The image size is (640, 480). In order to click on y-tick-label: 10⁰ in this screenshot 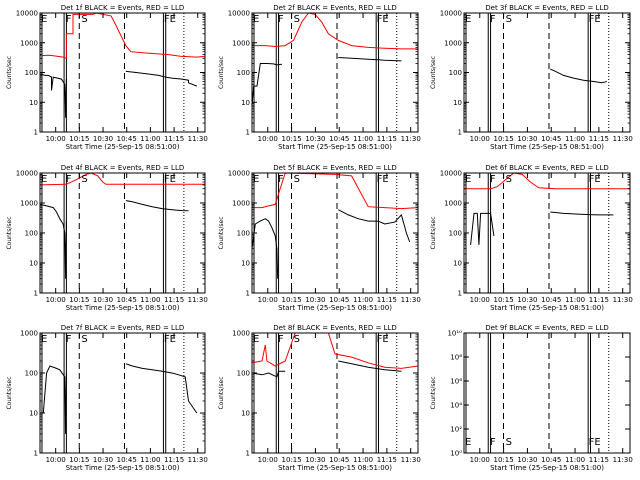, I will do `click(456, 454)`.